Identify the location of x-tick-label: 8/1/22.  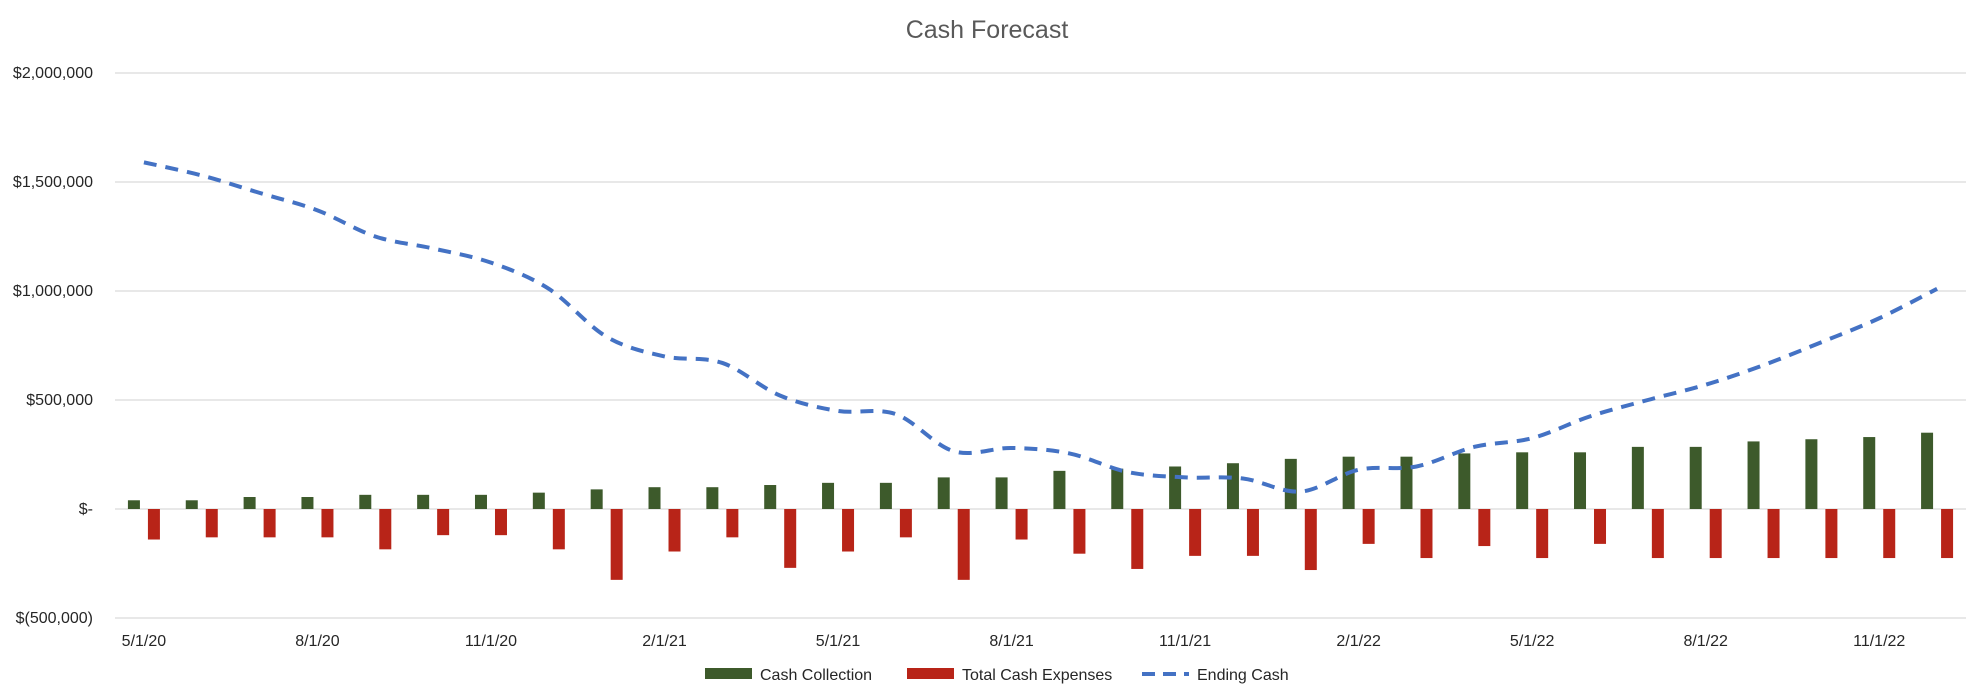
(1705, 641).